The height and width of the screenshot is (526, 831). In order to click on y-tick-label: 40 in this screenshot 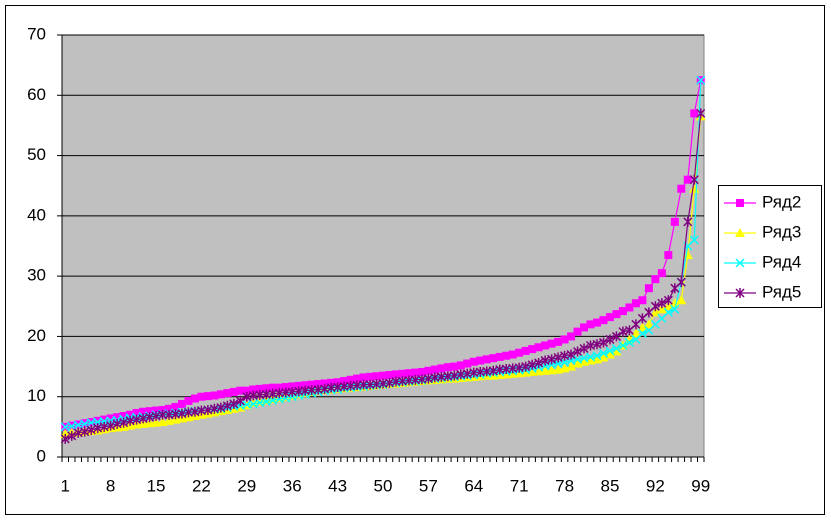, I will do `click(36, 214)`.